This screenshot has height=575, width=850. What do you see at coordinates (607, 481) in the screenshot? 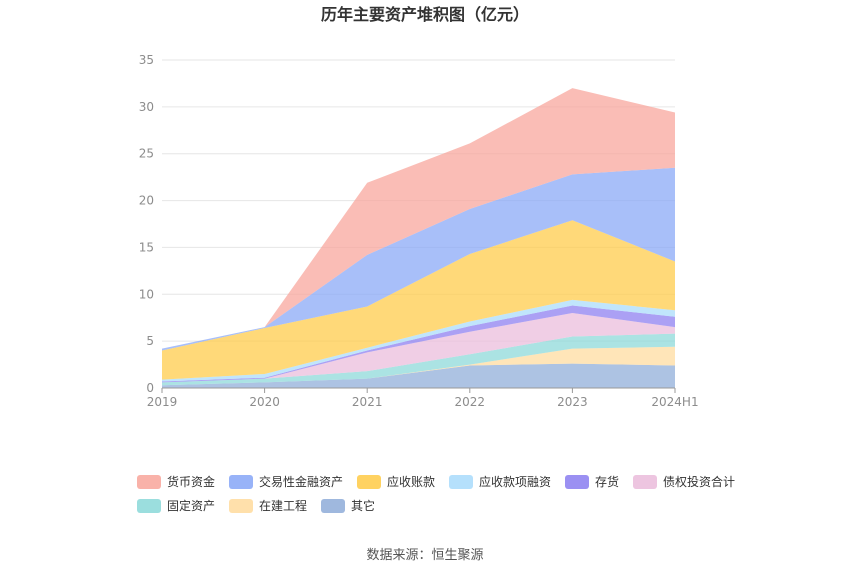
I see `legend-label: 存货` at bounding box center [607, 481].